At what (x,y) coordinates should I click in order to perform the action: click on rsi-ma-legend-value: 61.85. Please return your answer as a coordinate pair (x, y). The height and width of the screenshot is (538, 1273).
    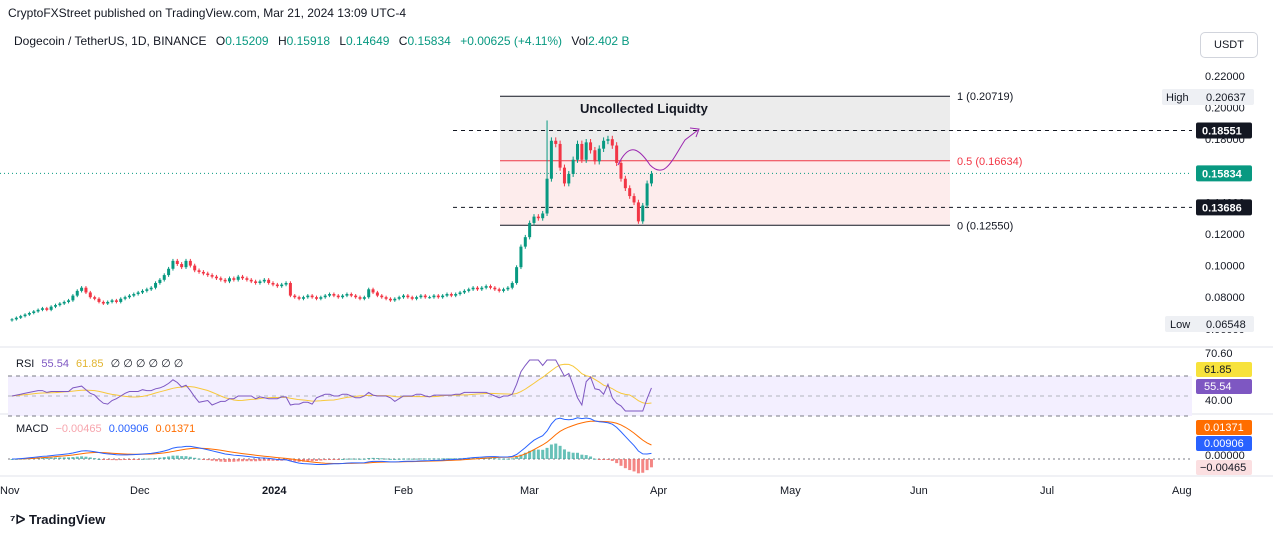
    Looking at the image, I should click on (90, 364).